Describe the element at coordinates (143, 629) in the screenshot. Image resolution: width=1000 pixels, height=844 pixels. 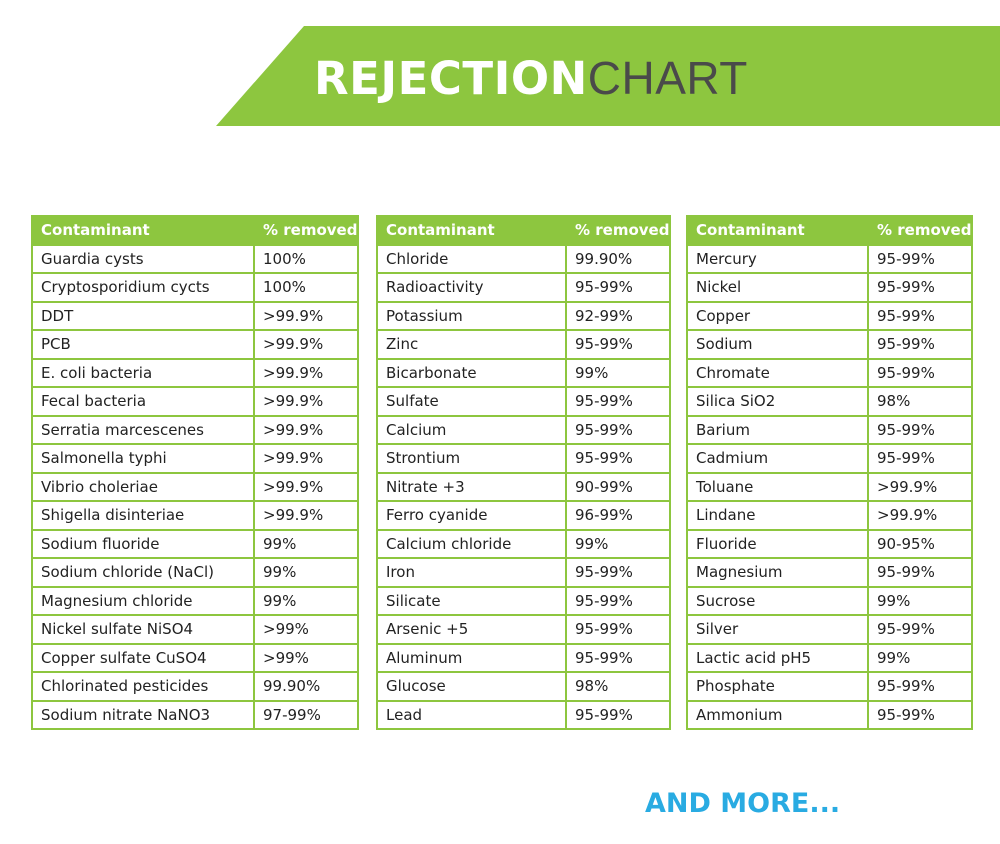
I see `contaminant-cell: Nickel sulfate NiSO4` at that location.